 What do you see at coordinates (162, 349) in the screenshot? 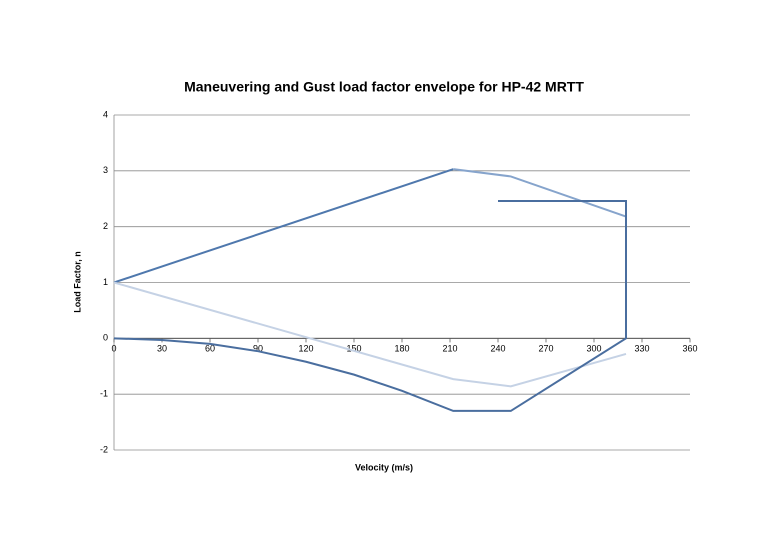
I see `x-tick-label: 30` at bounding box center [162, 349].